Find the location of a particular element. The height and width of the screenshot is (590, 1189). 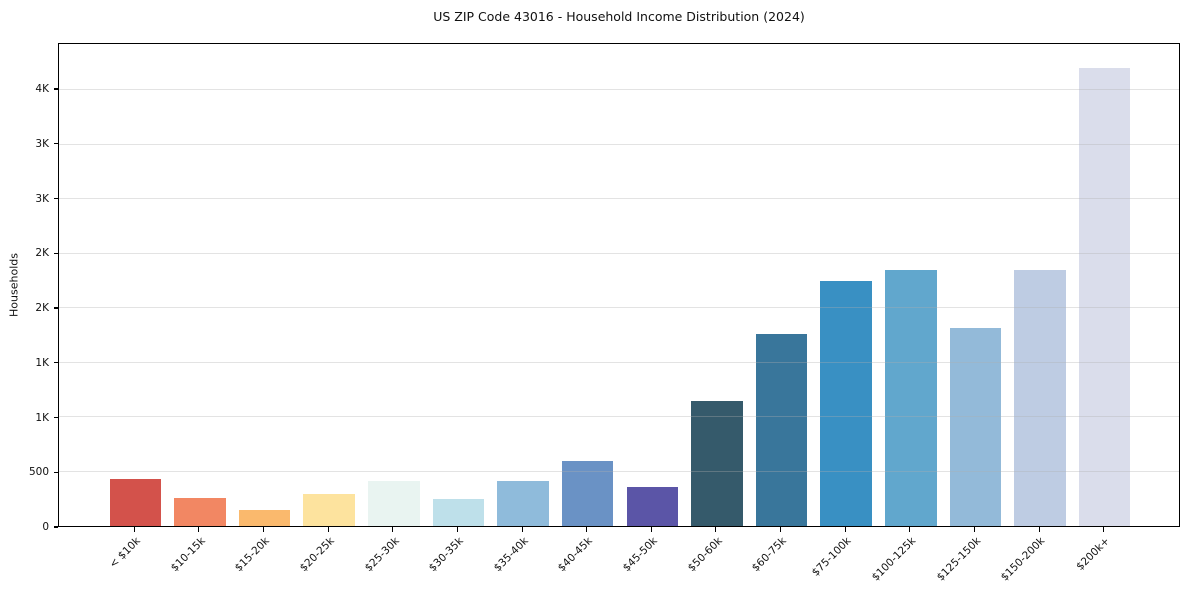

bar-$10-15k is located at coordinates (200, 512).